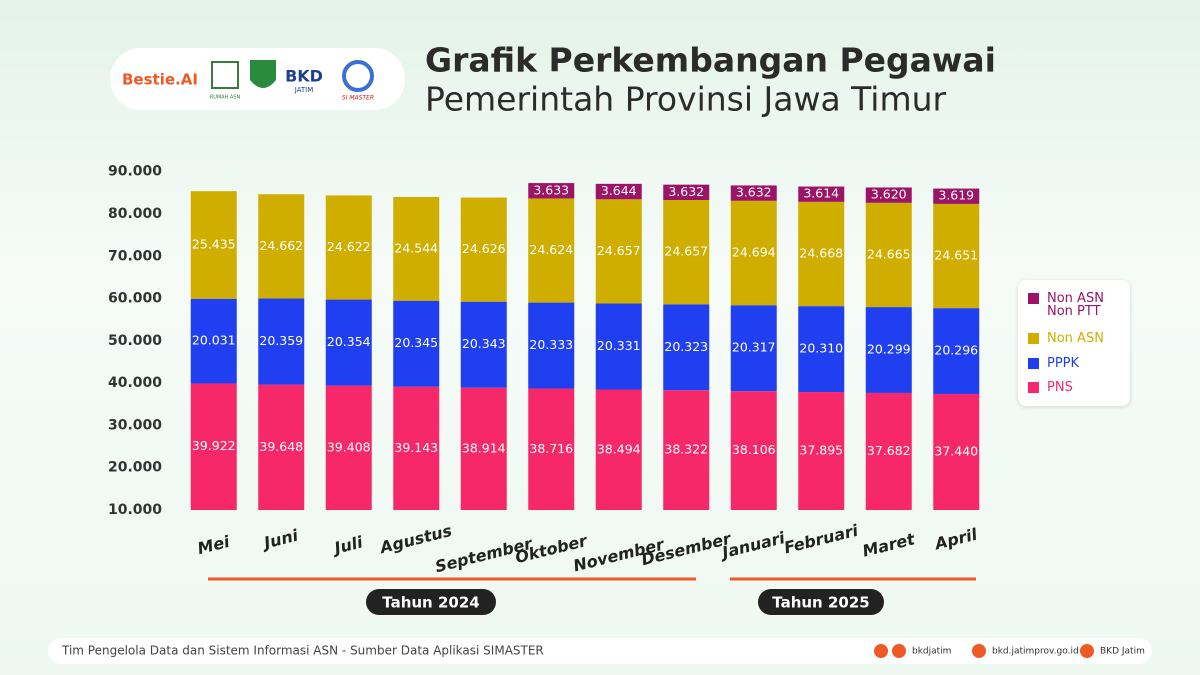  I want to click on y-tick-label: 90.000, so click(135, 172).